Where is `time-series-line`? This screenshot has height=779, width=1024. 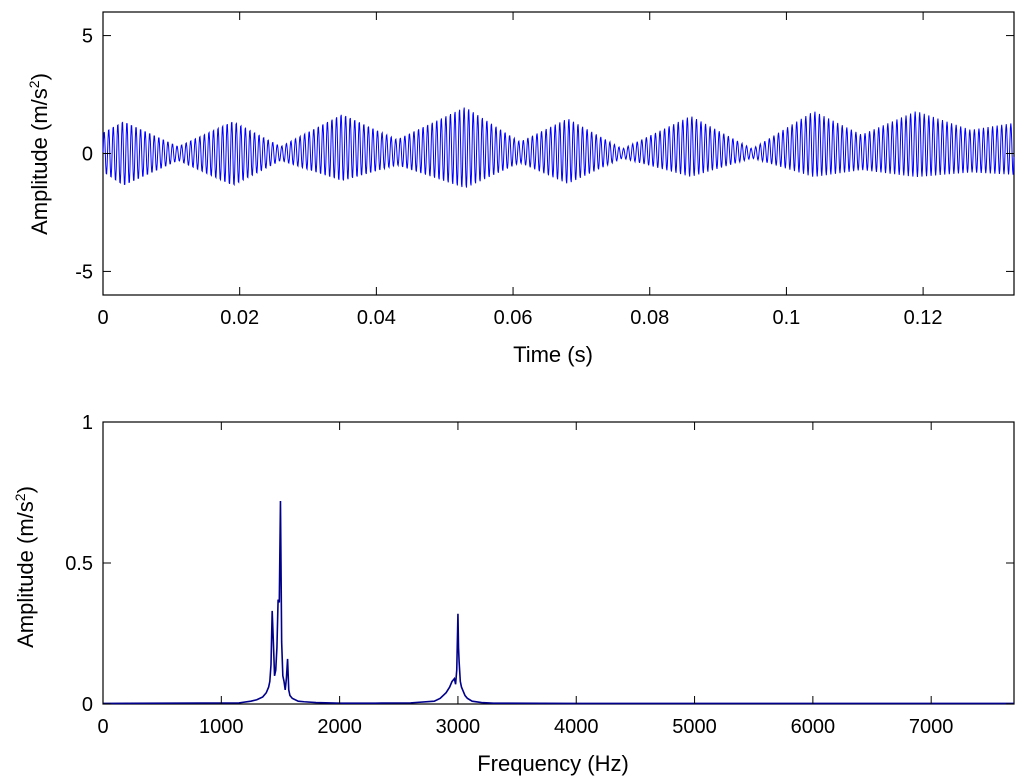
time-series-line is located at coordinates (558, 147).